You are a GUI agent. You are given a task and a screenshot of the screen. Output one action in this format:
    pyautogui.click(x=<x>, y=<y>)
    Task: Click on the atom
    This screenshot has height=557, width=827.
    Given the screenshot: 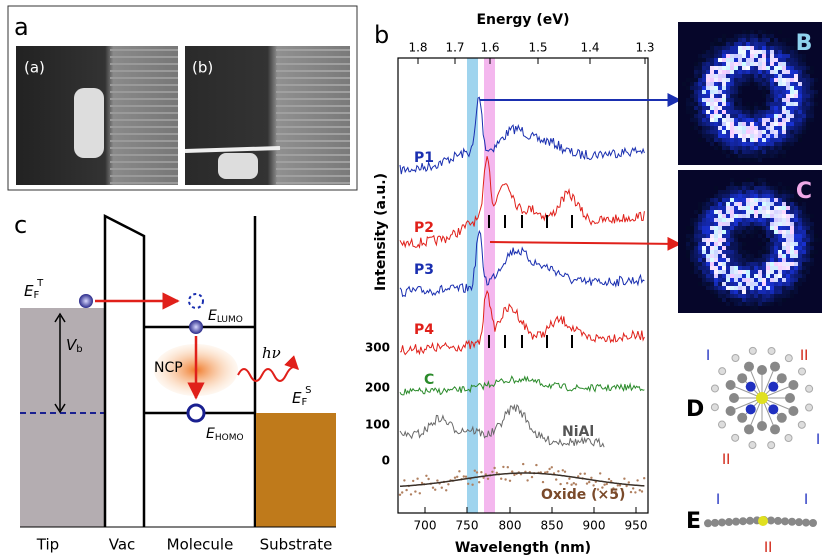 What is the action you would take?
    pyautogui.click(x=748, y=429)
    